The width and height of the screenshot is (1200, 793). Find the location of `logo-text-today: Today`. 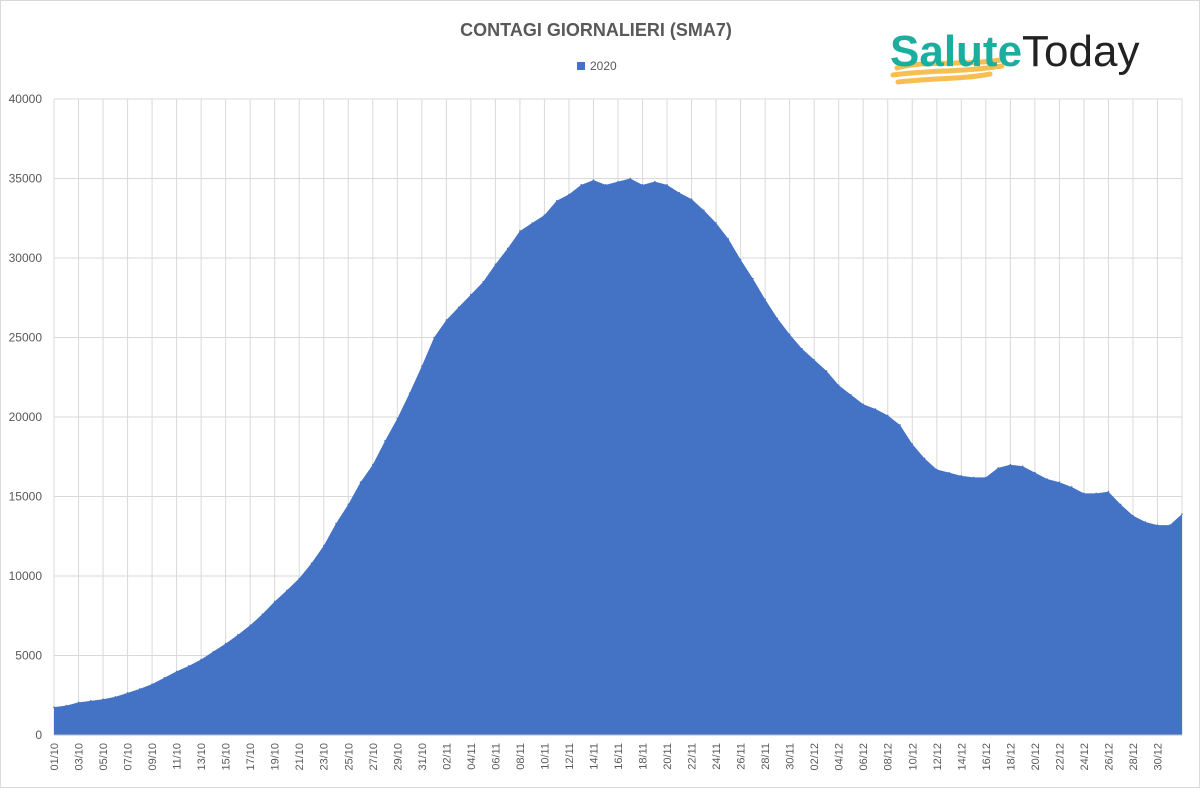

logo-text-today: Today is located at coordinates (1080, 51).